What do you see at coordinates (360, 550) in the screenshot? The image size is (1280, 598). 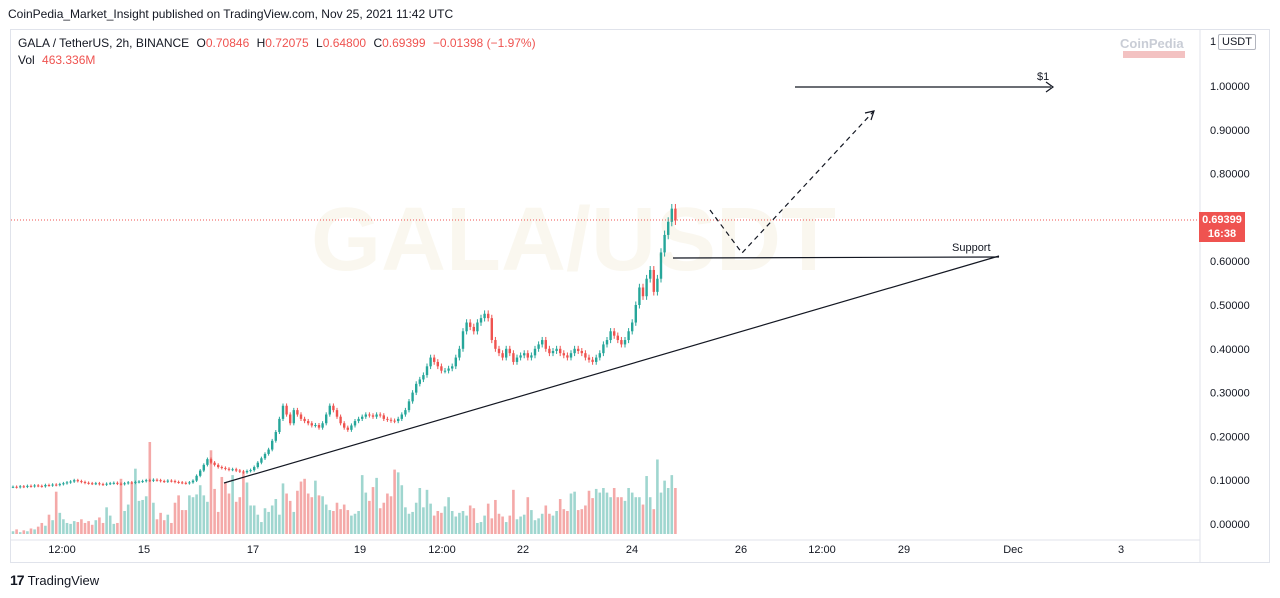 I see `time-tick-label: 19` at bounding box center [360, 550].